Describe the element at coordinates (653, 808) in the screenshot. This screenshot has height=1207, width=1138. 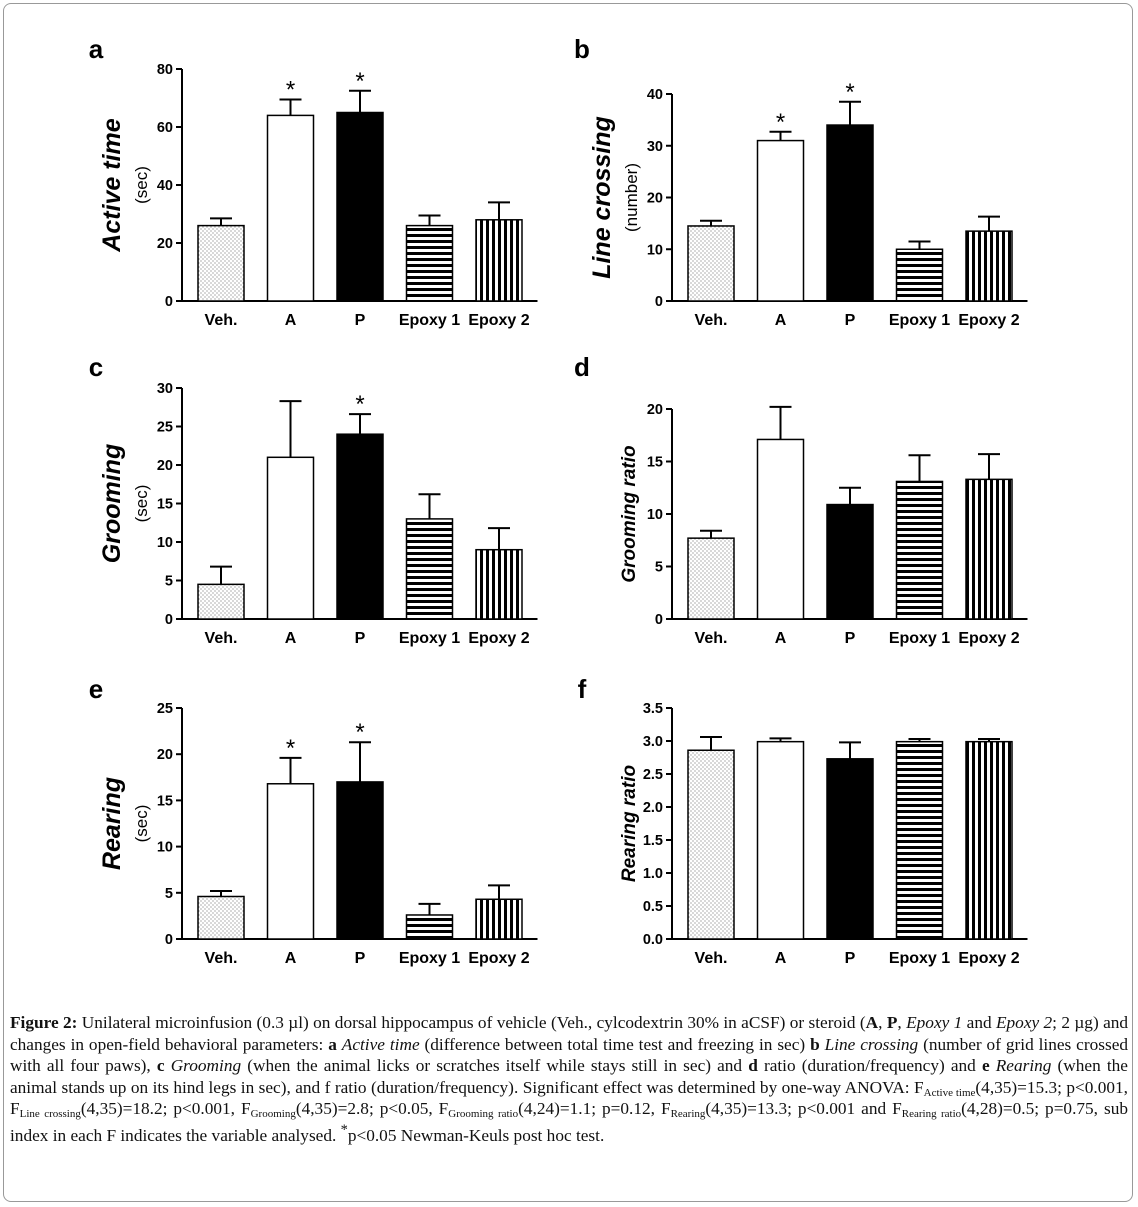
I see `y-tick-label: 2.0` at that location.